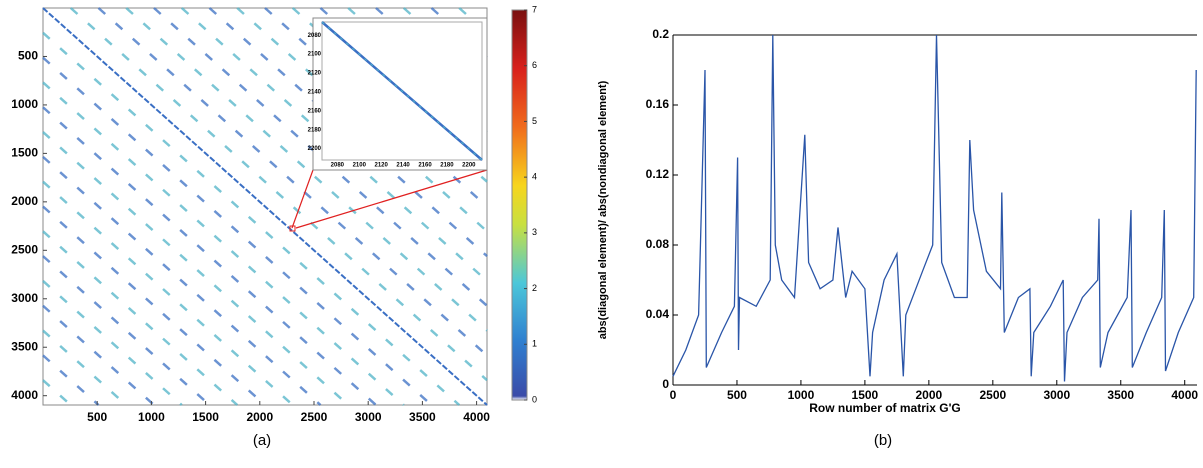 The height and width of the screenshot is (468, 1203). I want to click on inset-x-tick-label: 2180, so click(447, 166).